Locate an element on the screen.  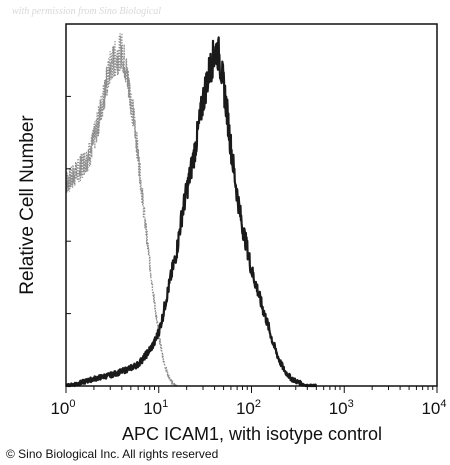
x-tick-label: 10¹ is located at coordinates (155, 408).